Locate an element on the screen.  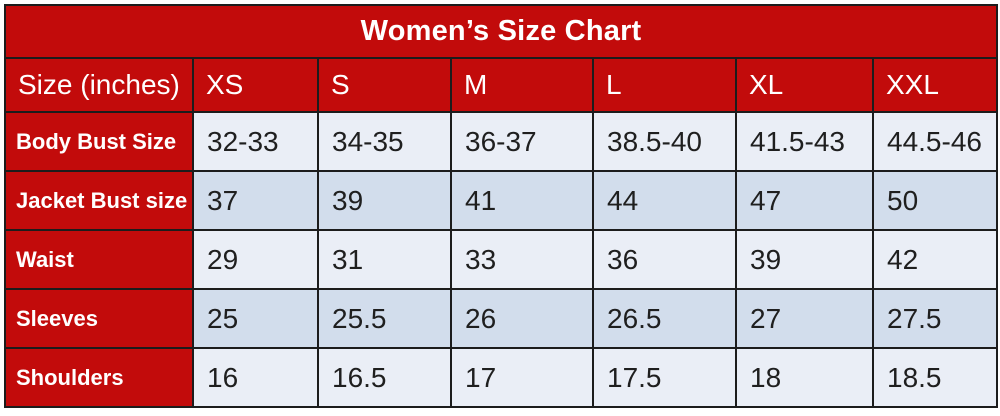
table-cell: 34-35 is located at coordinates (384, 141).